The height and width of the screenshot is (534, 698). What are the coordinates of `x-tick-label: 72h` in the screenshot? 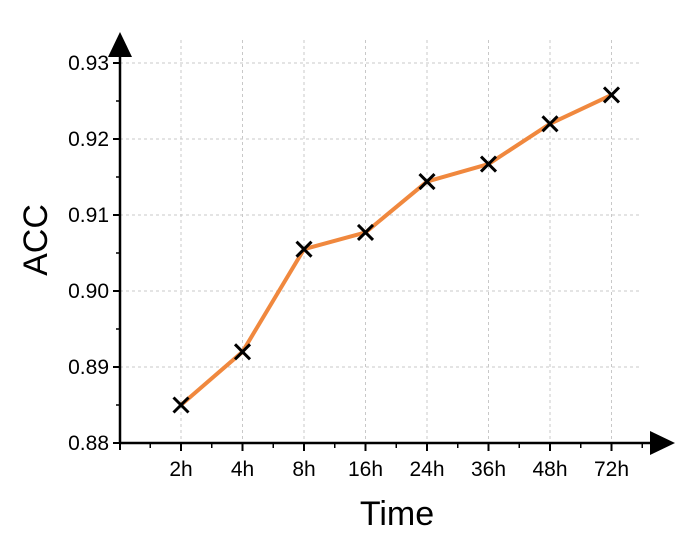 It's located at (611, 469).